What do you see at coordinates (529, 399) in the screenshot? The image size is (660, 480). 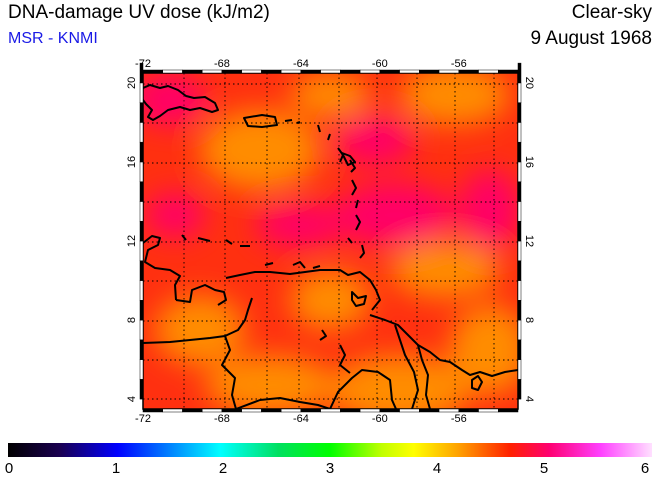 I see `lat-tick-right-4: 4` at bounding box center [529, 399].